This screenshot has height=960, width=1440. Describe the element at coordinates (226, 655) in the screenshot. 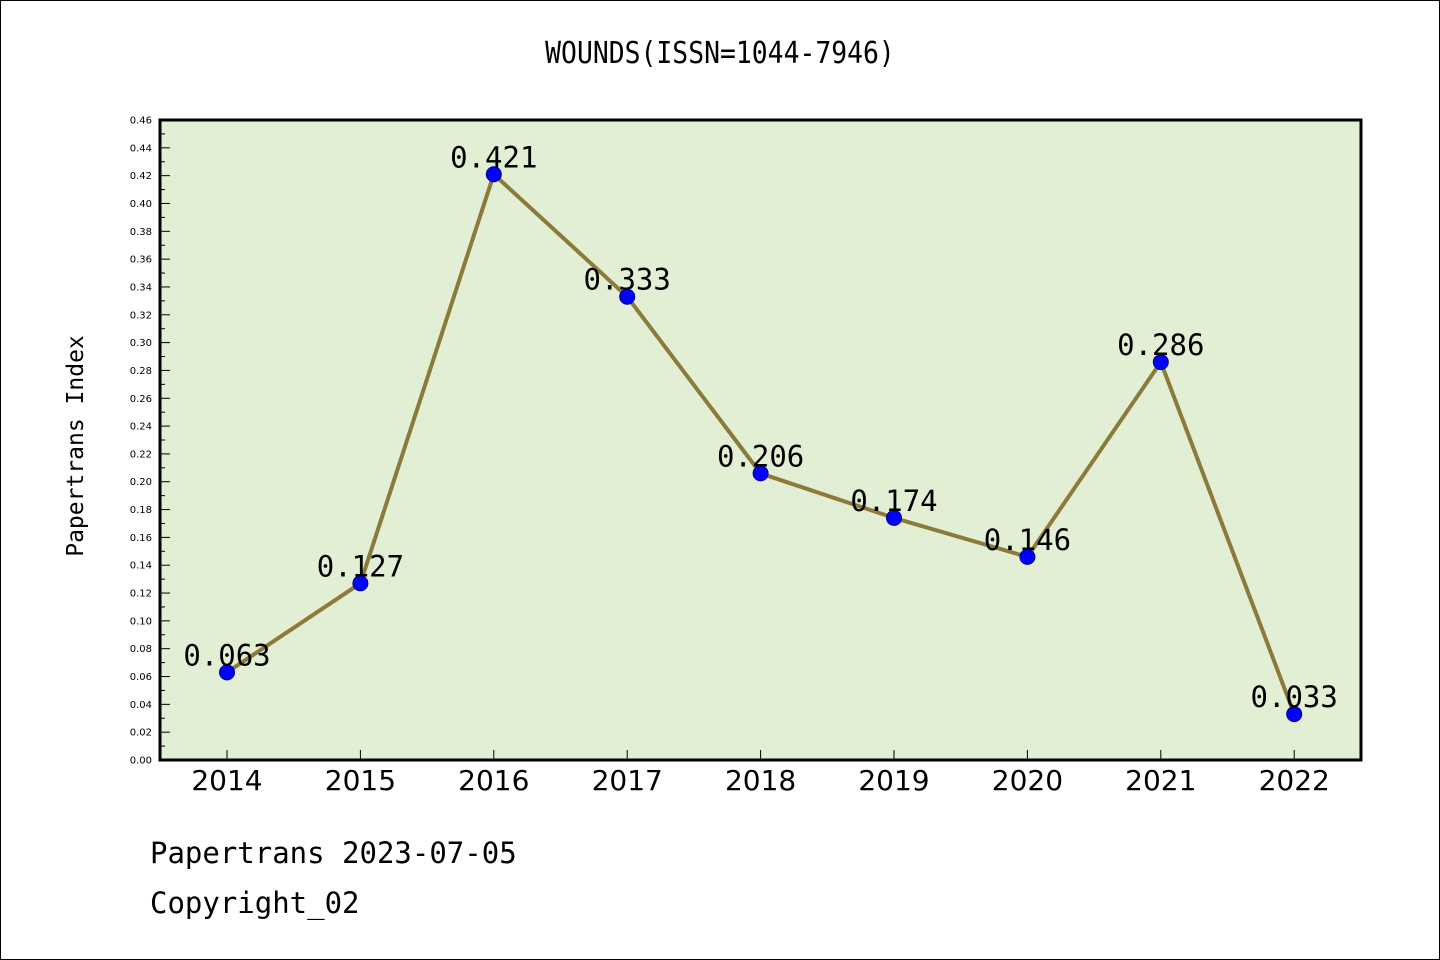

I see `data-label: 0.063` at that location.